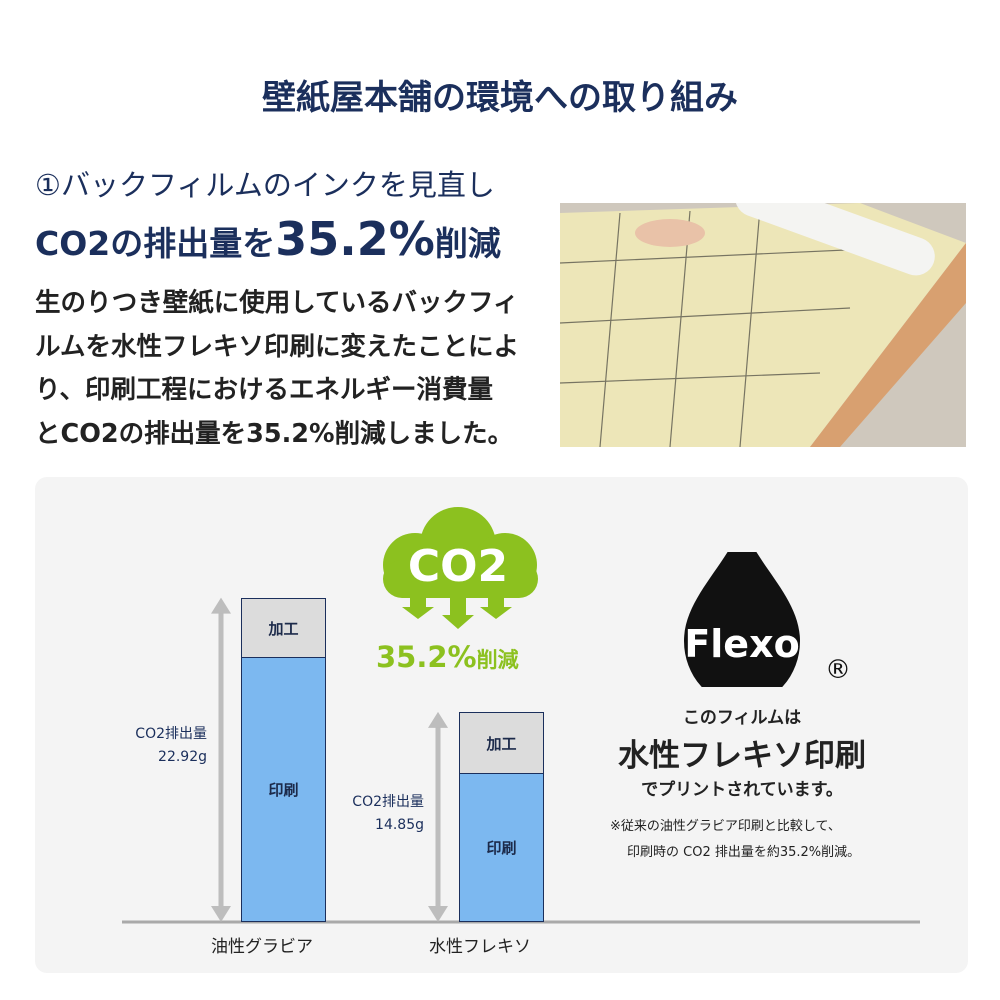 The height and width of the screenshot is (1000, 1000). Describe the element at coordinates (497, 660) in the screenshot. I see `reduction-suffix: 削減` at that location.